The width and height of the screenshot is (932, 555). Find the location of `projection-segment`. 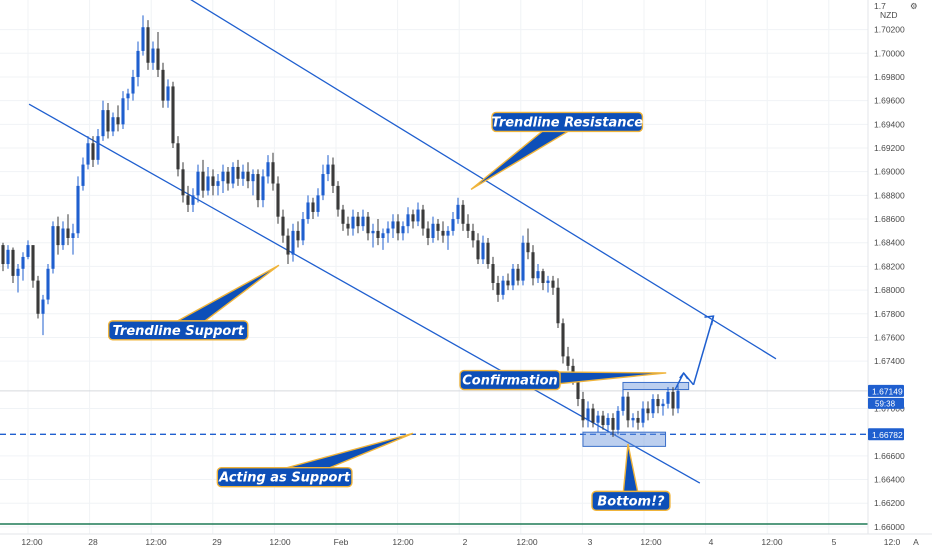

projection-segment is located at coordinates (703, 350).